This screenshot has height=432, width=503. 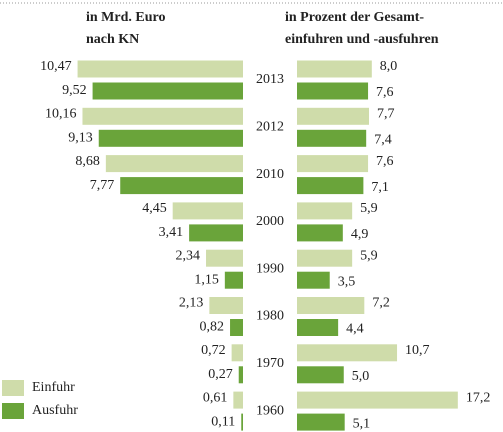 What do you see at coordinates (215, 397) in the screenshot?
I see `left-value-label: 0,61` at bounding box center [215, 397].